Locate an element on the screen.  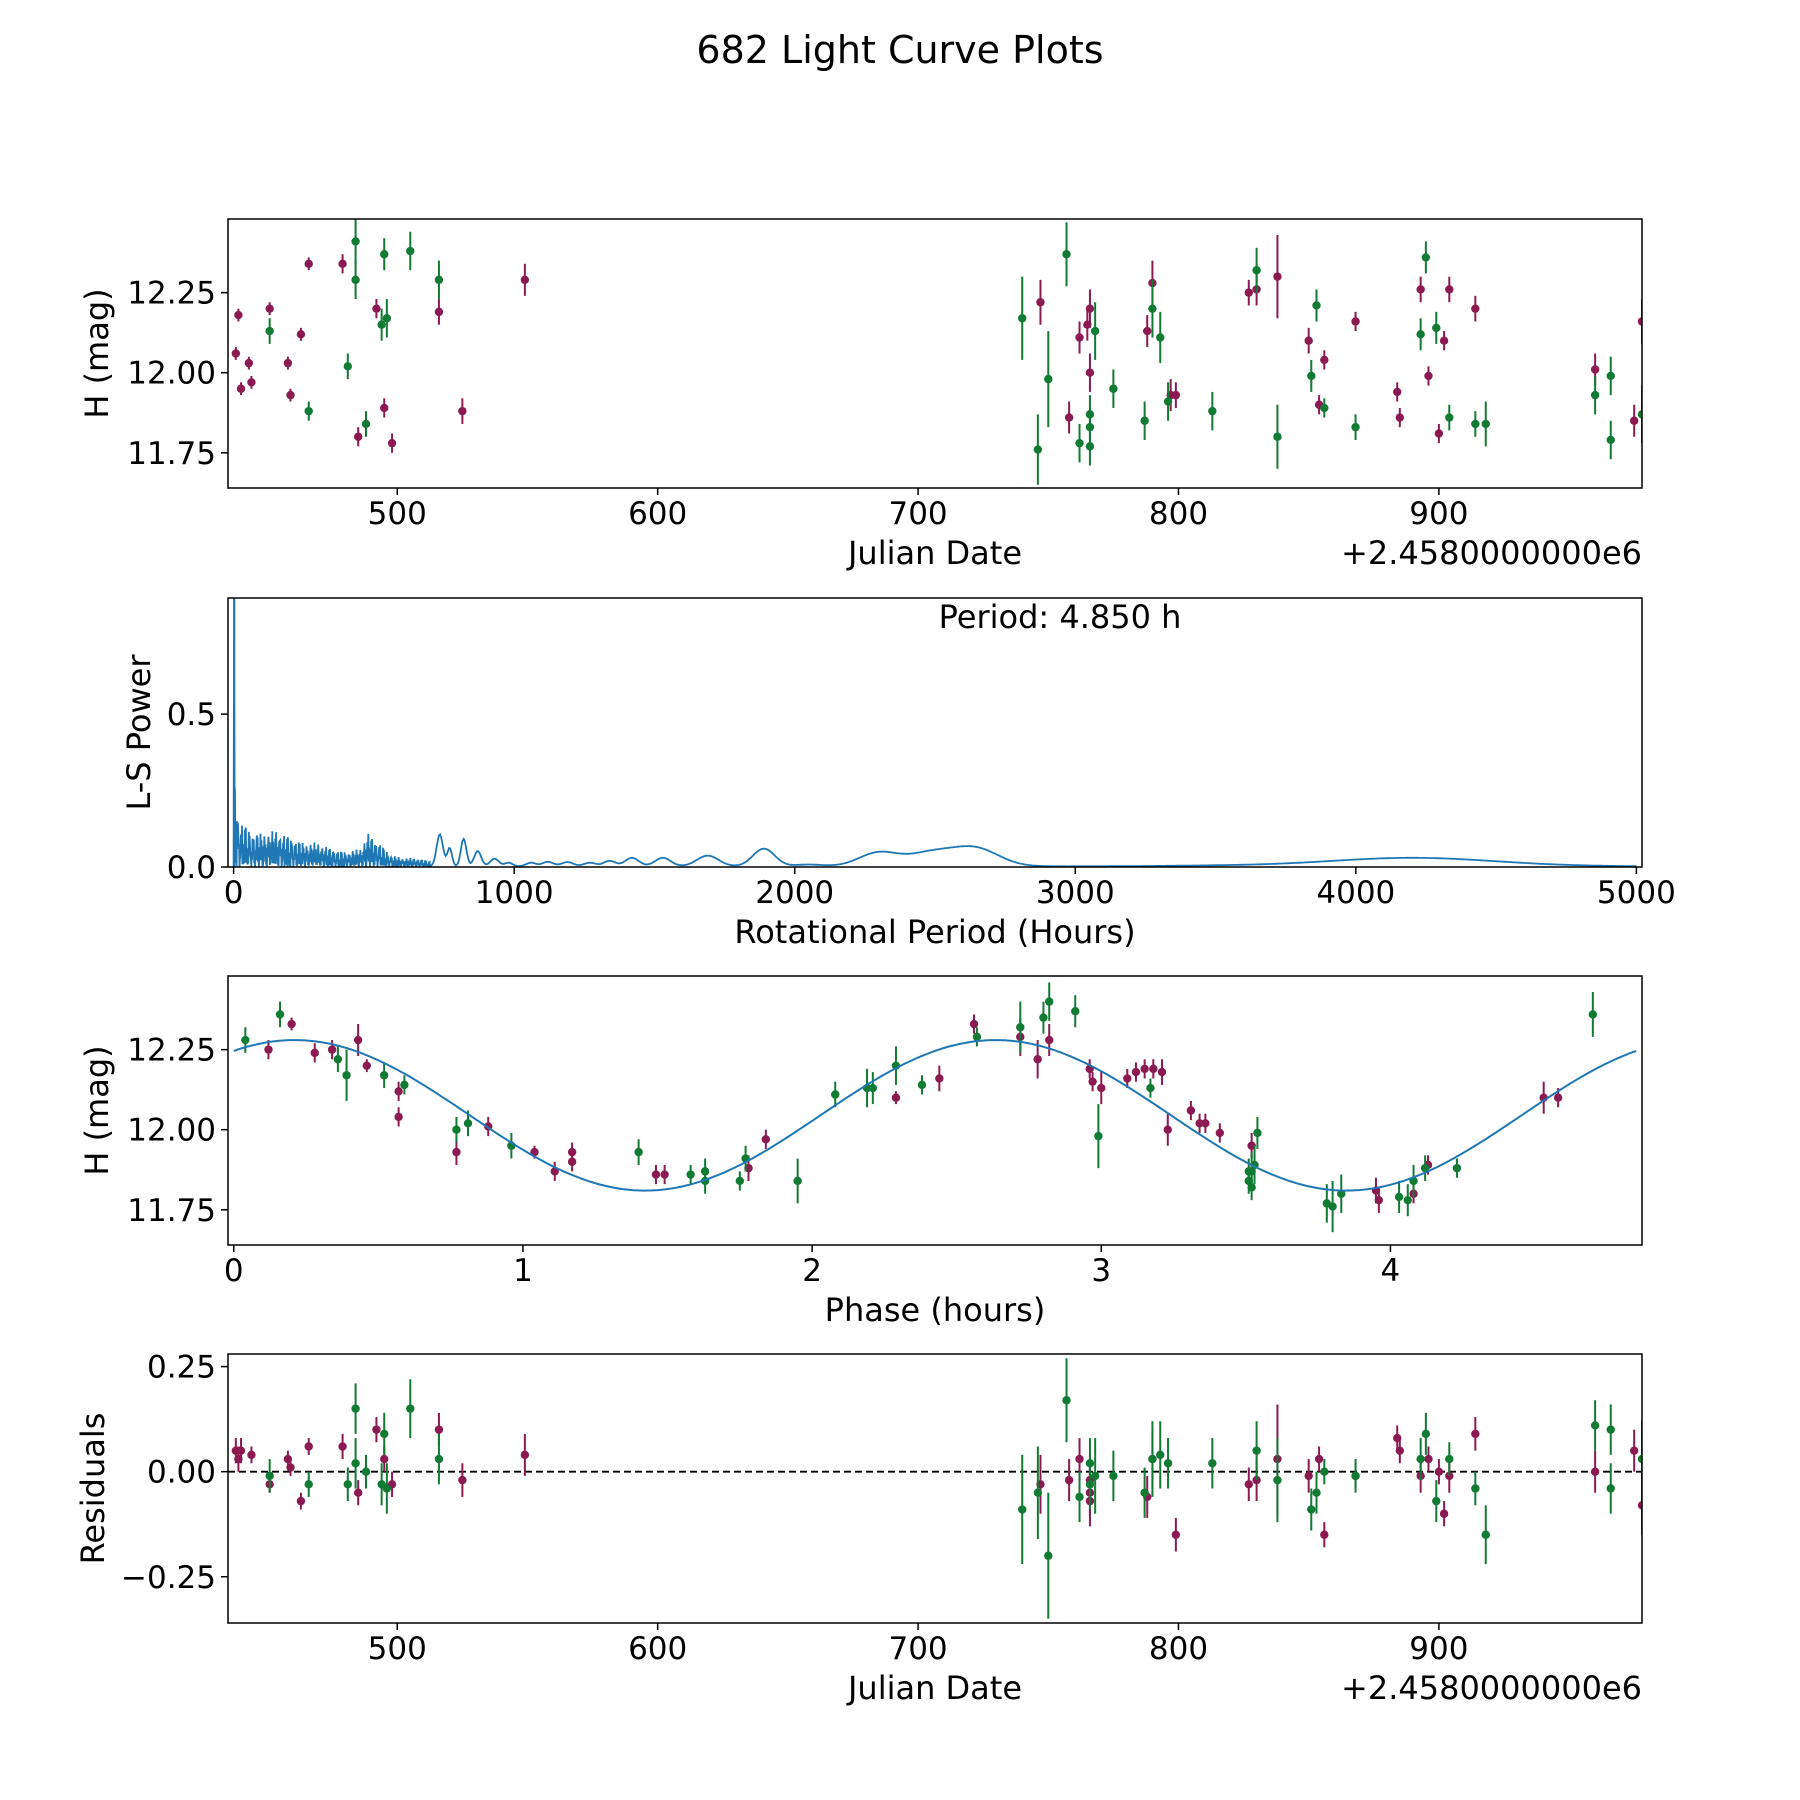
y-tick-label: 0.00 is located at coordinates (181, 1473).